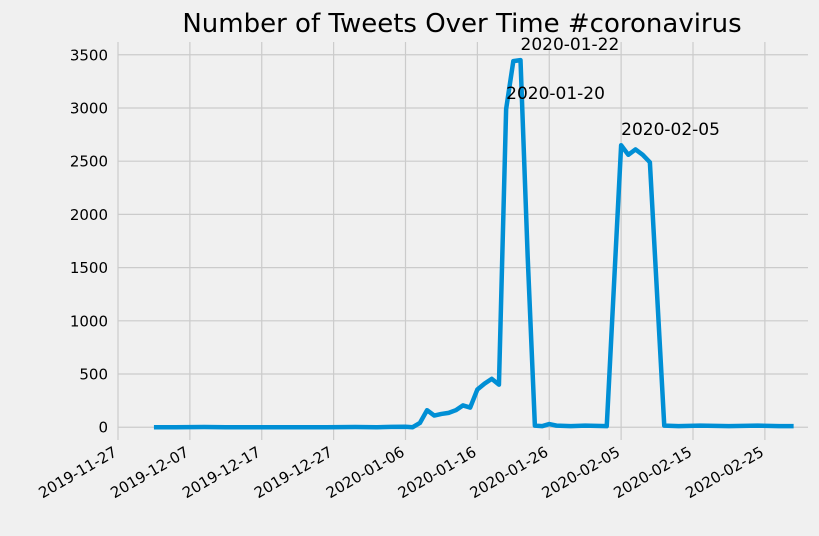 The width and height of the screenshot is (819, 536). I want to click on y-tick-label: 2500, so click(89, 162).